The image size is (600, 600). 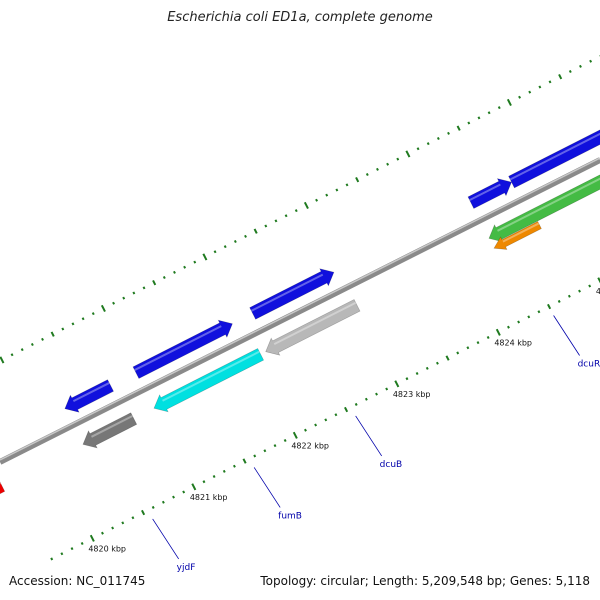 What do you see at coordinates (412, 394) in the screenshot?
I see `kbp-tick-label: 4823 kbp` at bounding box center [412, 394].